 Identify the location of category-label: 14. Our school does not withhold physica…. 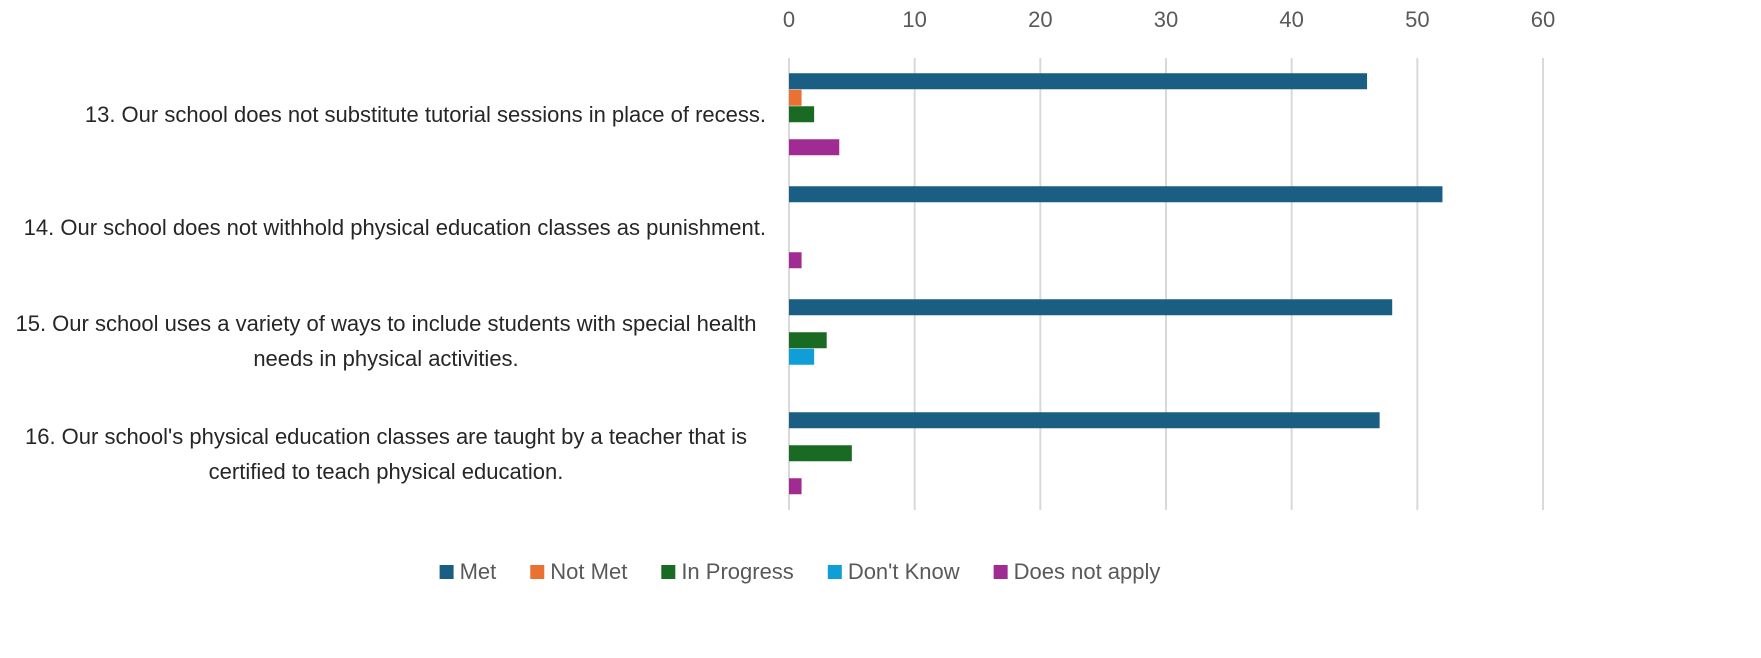
(383, 228).